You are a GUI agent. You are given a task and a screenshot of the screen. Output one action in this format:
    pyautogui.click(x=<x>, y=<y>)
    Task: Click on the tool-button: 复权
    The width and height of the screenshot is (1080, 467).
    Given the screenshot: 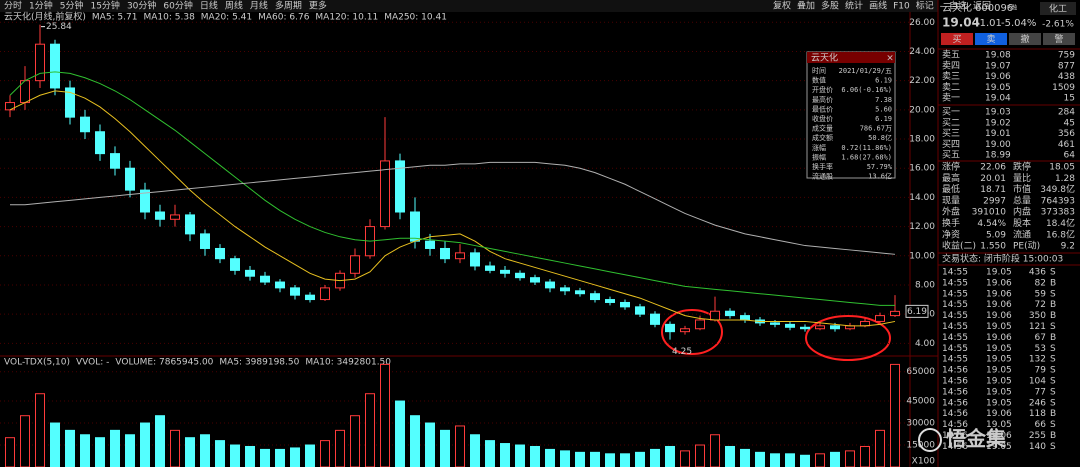 What is the action you would take?
    pyautogui.click(x=782, y=6)
    